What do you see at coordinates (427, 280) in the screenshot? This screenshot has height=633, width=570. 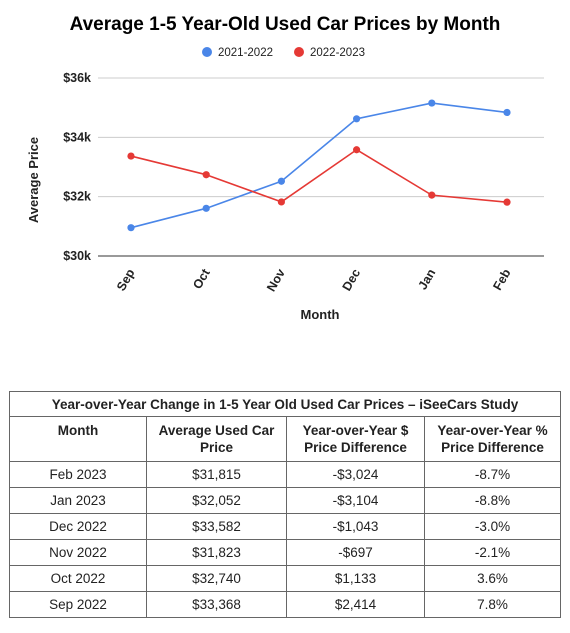 I see `x-tick-label: Jan` at bounding box center [427, 280].